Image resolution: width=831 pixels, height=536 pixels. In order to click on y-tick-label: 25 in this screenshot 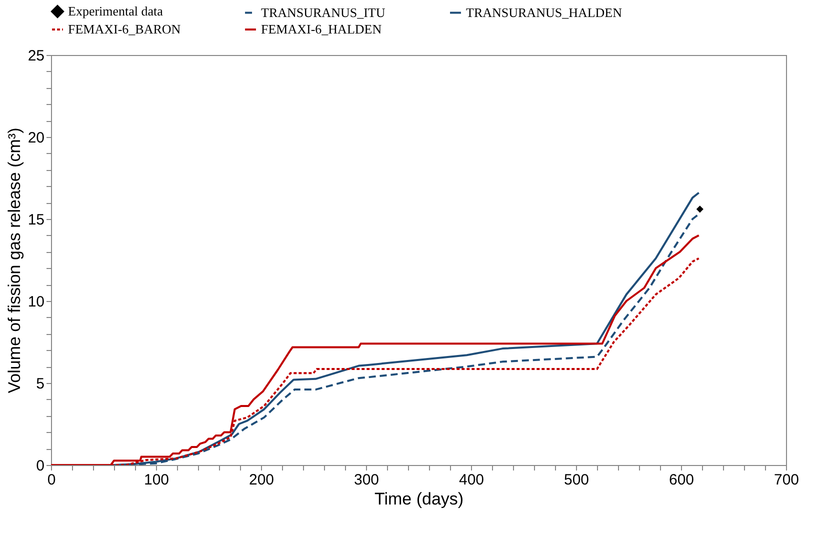, I will do `click(36, 56)`.